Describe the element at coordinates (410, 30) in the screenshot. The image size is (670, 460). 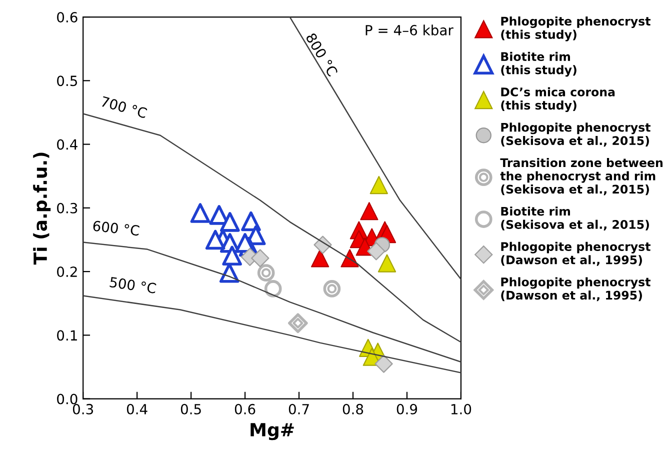
I see `annotation: P = 4–6 kbar` at that location.